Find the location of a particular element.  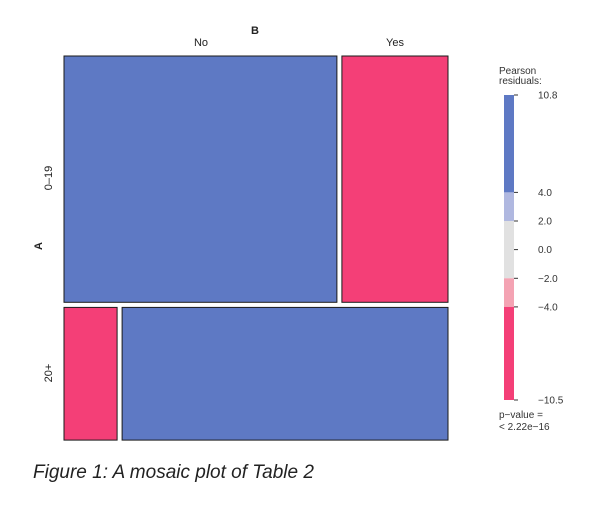

legend-band-strong-negative is located at coordinates (509, 353).